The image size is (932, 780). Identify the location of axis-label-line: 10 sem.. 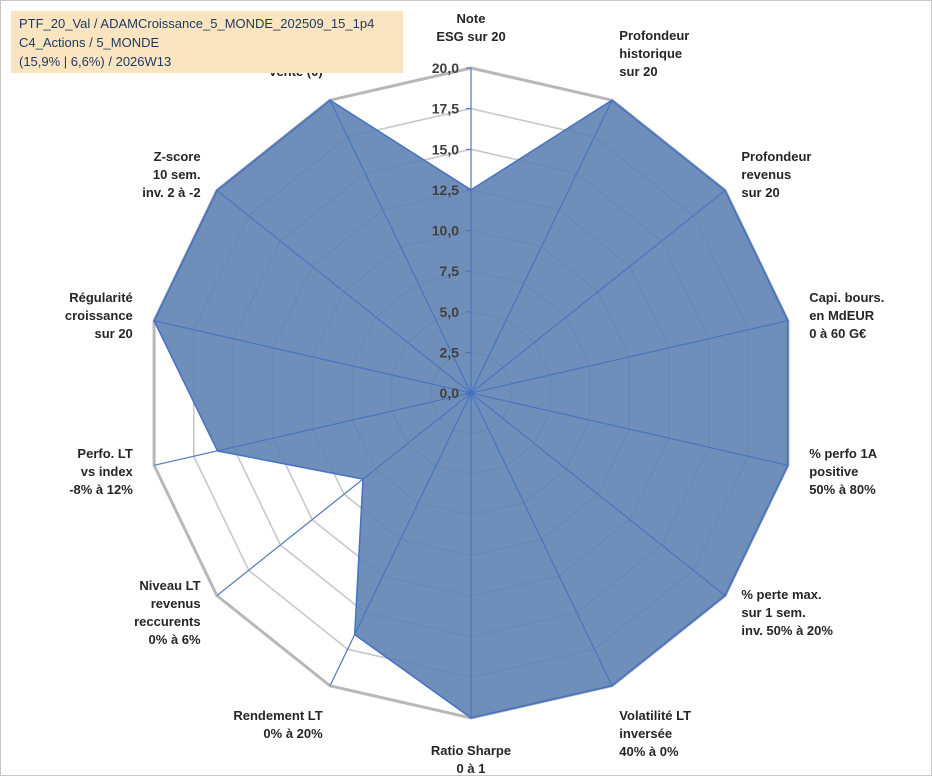
(177, 174).